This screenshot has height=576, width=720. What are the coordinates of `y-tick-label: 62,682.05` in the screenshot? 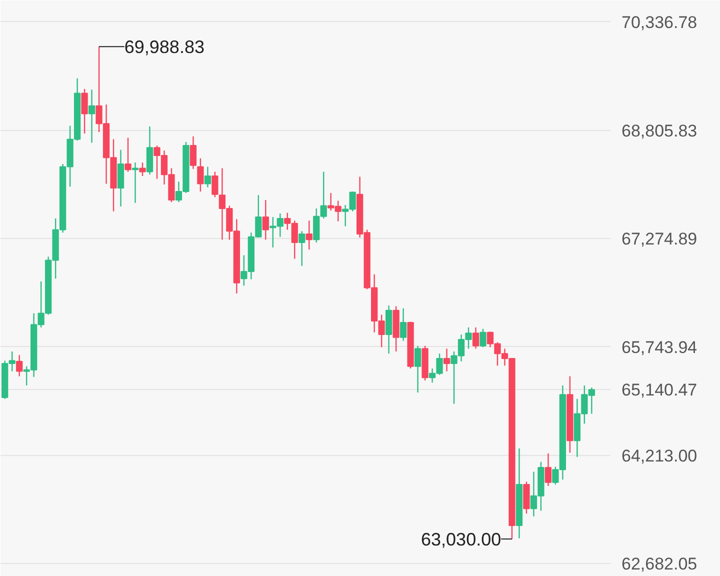 It's located at (660, 564).